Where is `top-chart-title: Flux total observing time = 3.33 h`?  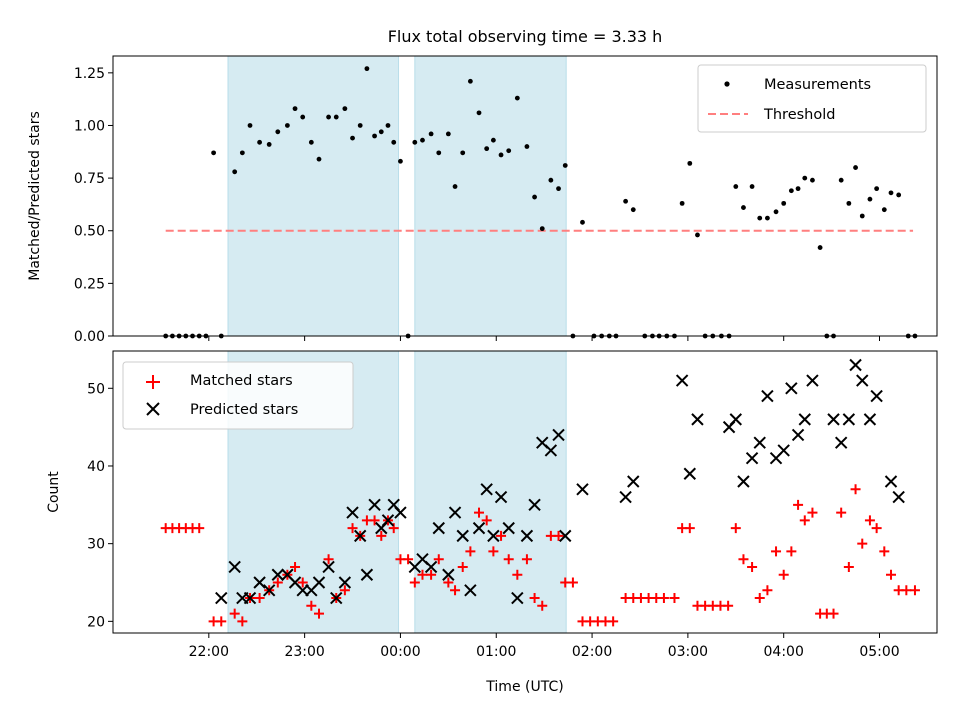 top-chart-title: Flux total observing time = 3.33 h is located at coordinates (525, 36).